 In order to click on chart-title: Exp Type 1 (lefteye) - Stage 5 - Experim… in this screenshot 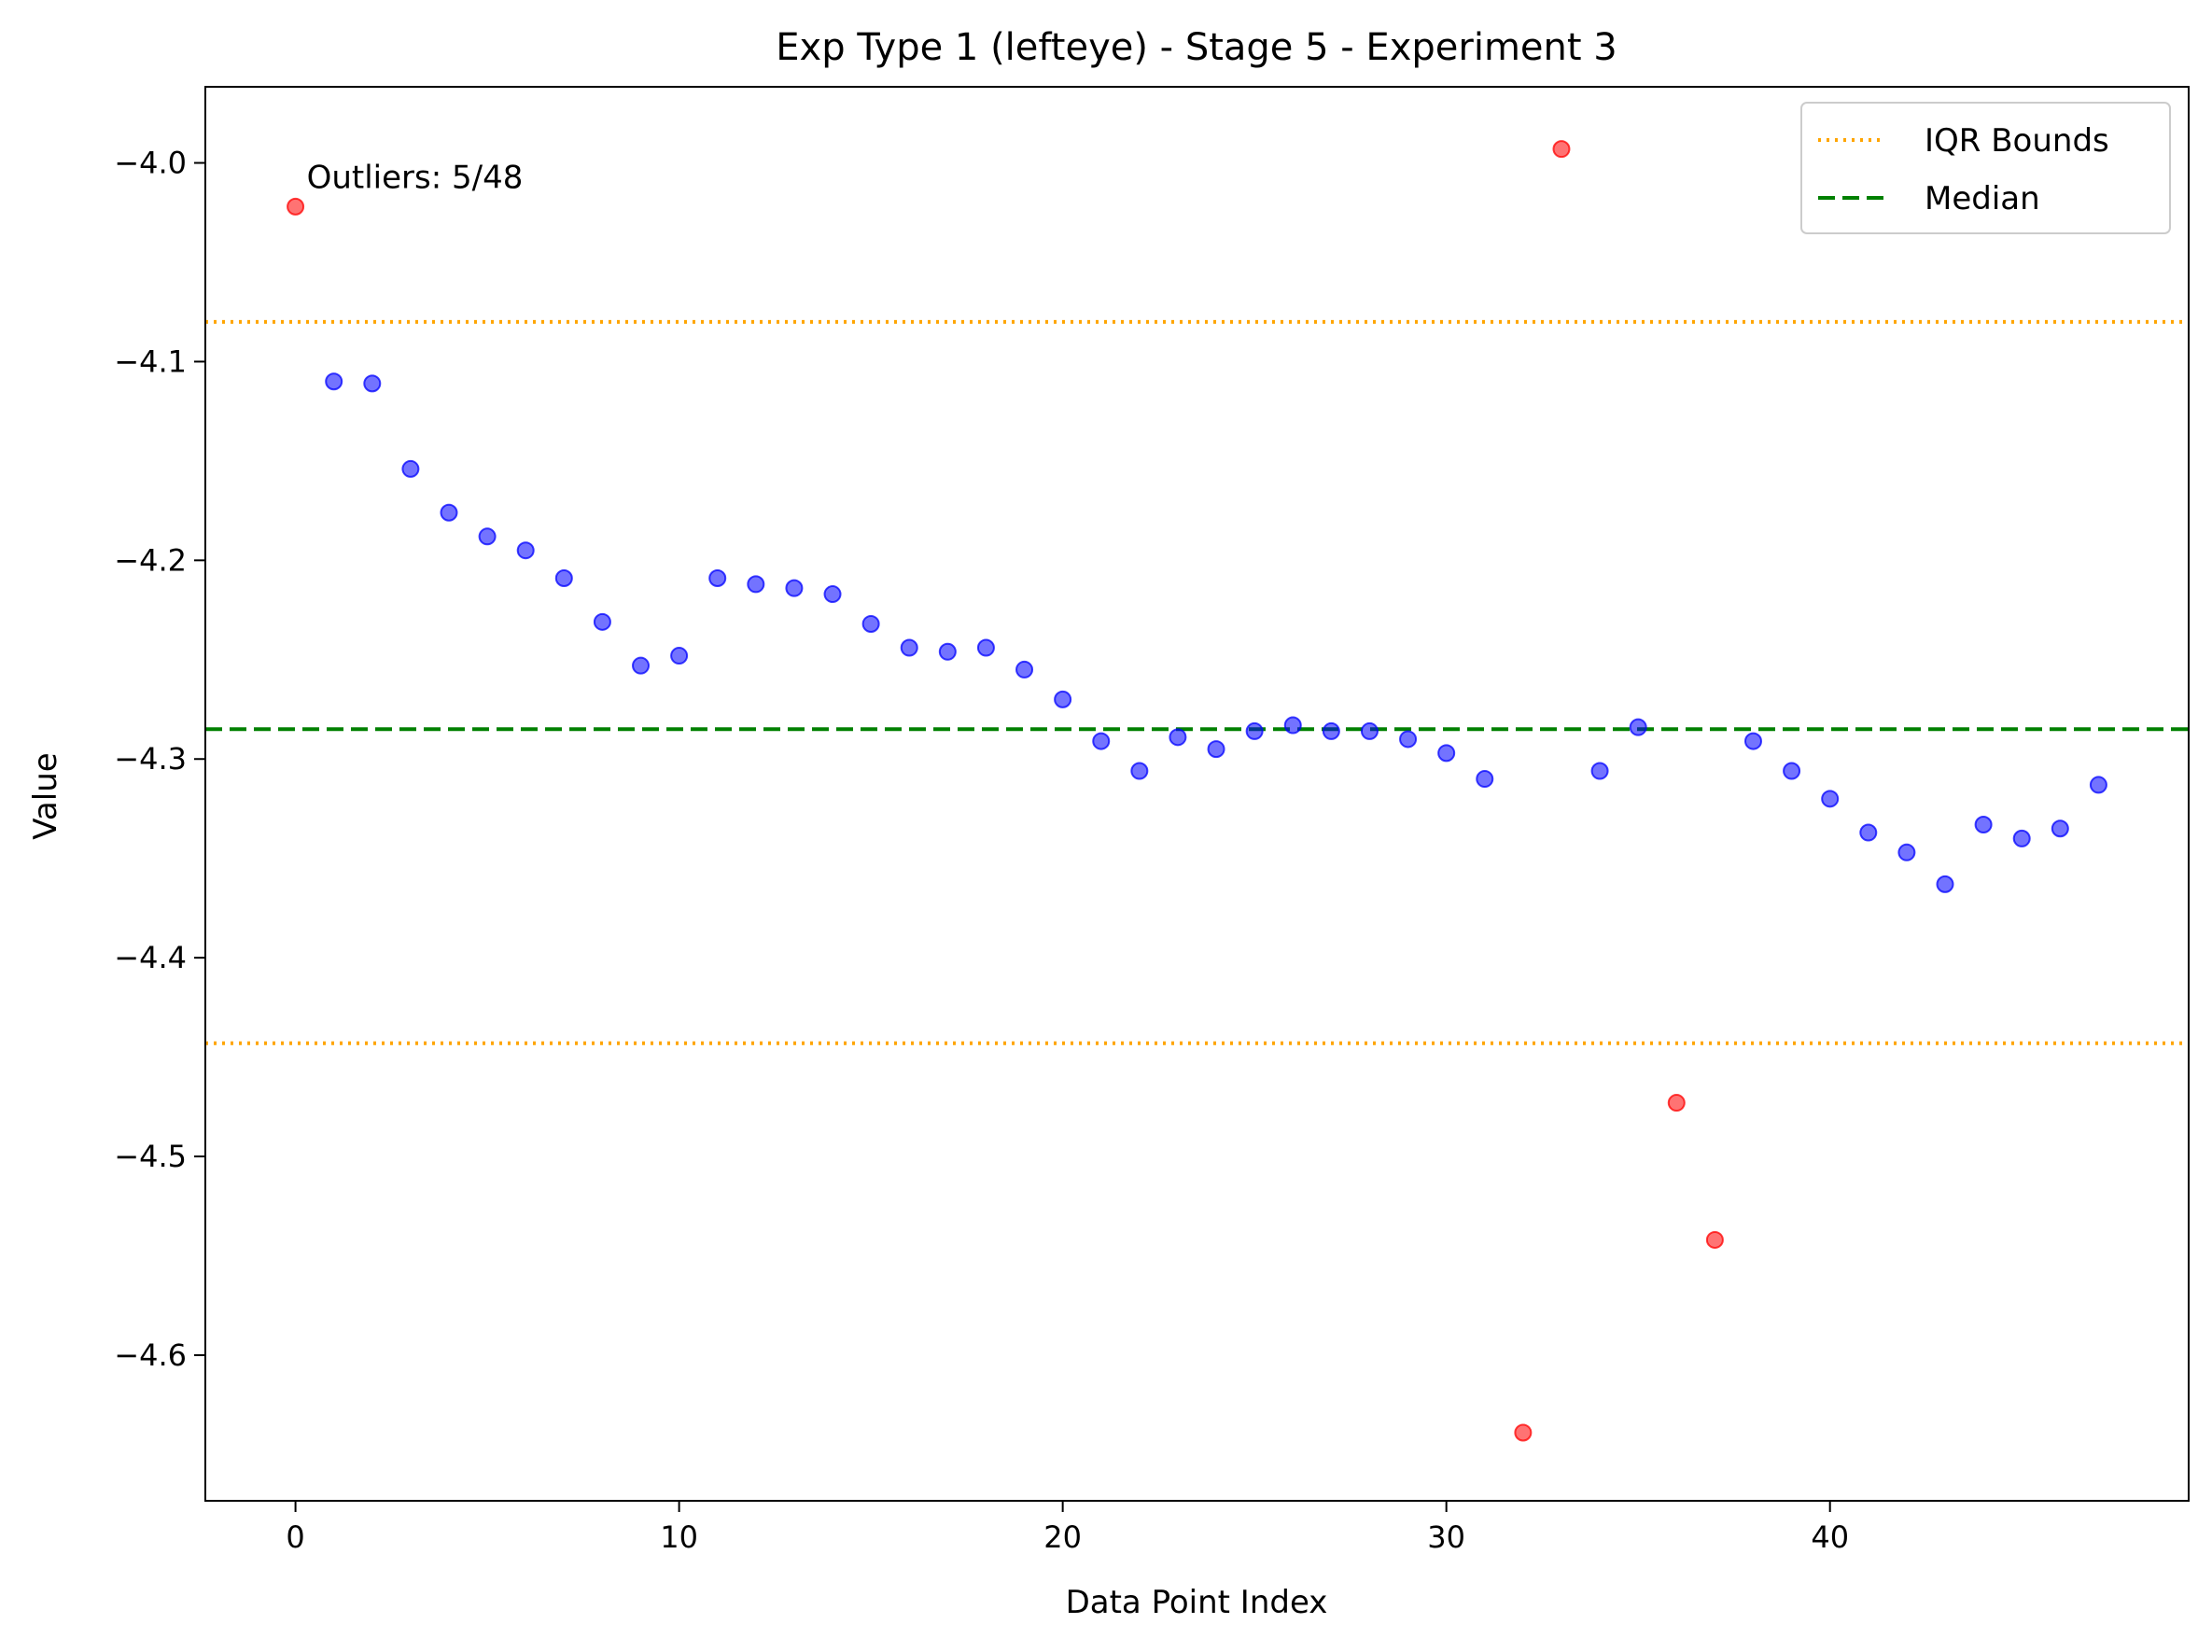, I will do `click(1196, 47)`.